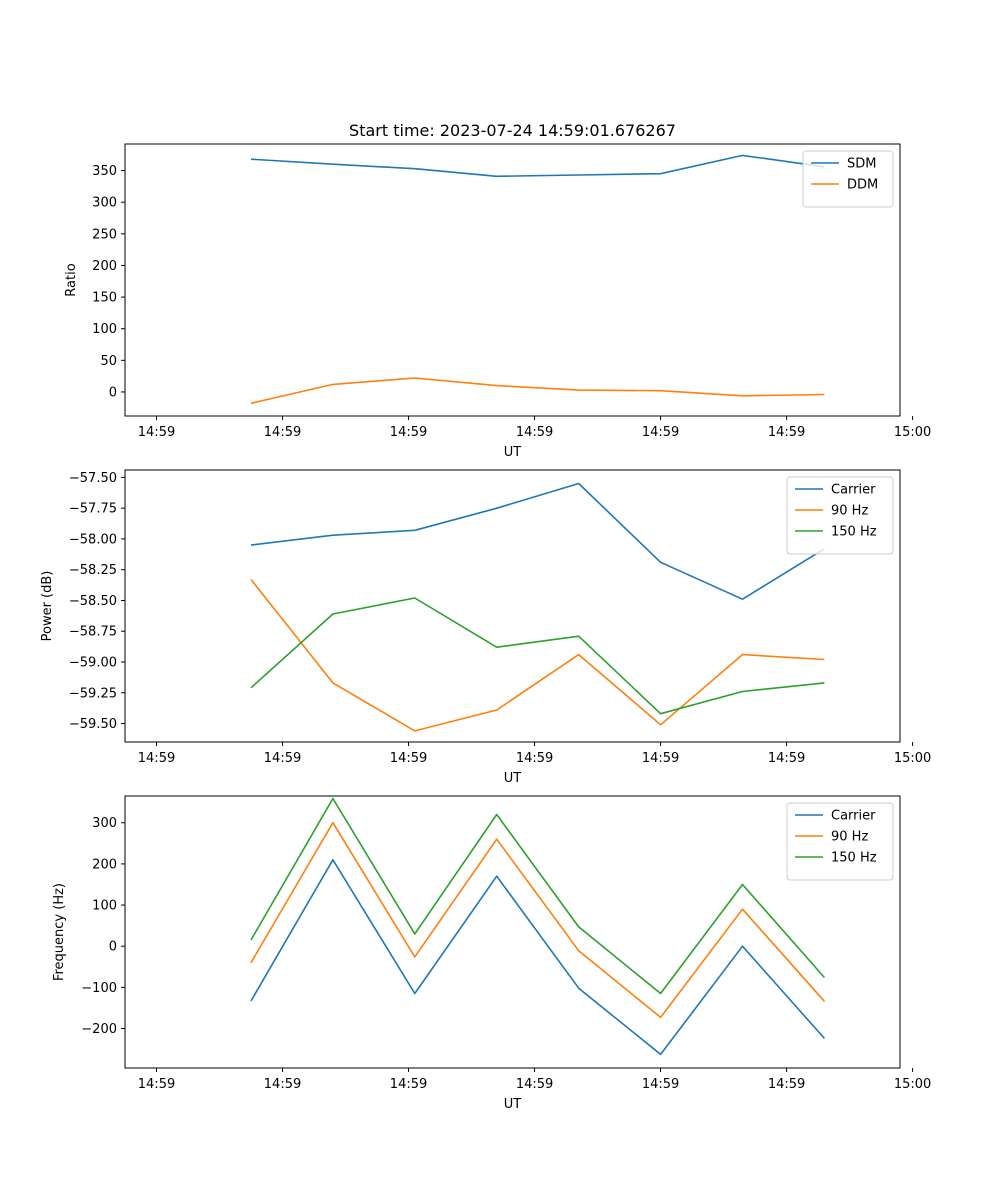 The image size is (1000, 1200). I want to click on y-tick-label: −59.25, so click(93, 693).